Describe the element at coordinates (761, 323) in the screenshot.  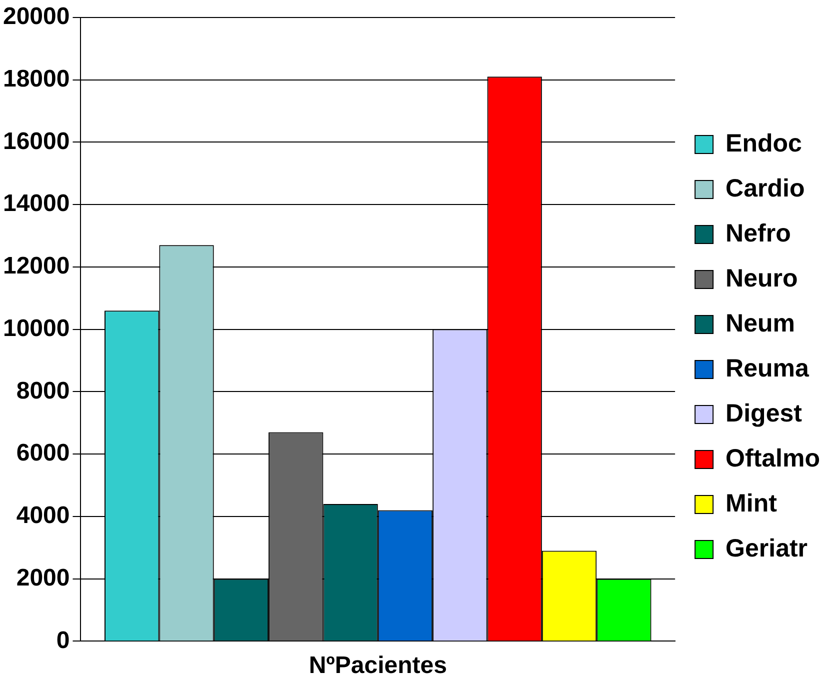
I see `legend-label: Neum` at that location.